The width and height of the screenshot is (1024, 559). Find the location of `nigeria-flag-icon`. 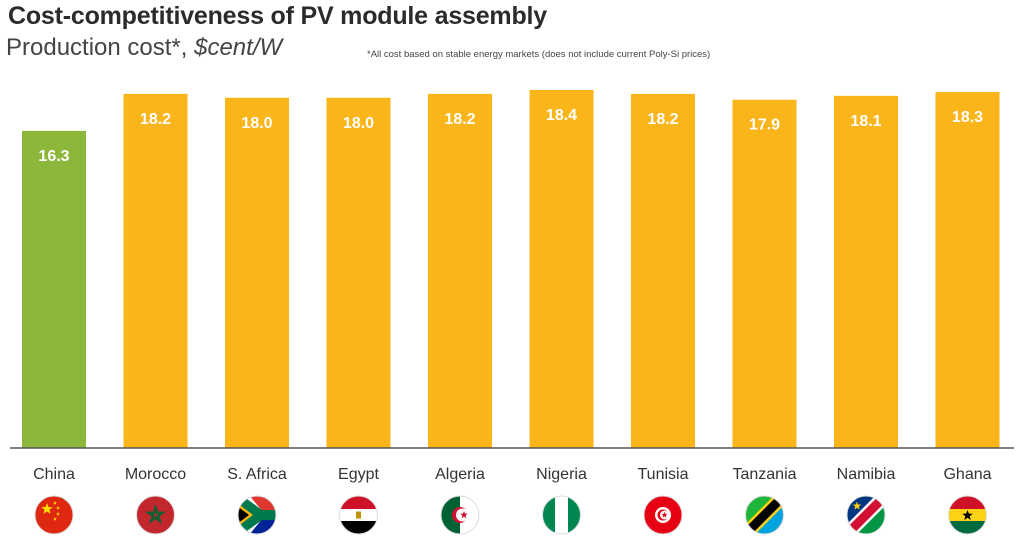

nigeria-flag-icon is located at coordinates (561, 515).